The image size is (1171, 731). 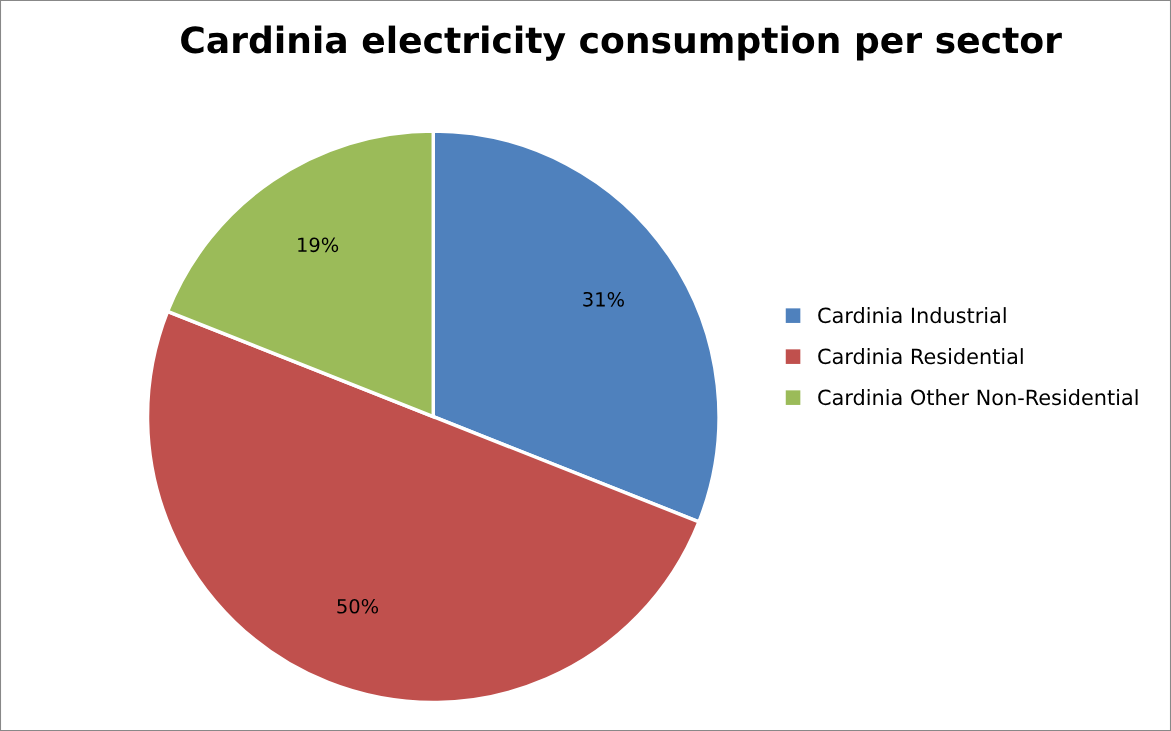 What do you see at coordinates (358, 606) in the screenshot?
I see `data-label: 50%` at bounding box center [358, 606].